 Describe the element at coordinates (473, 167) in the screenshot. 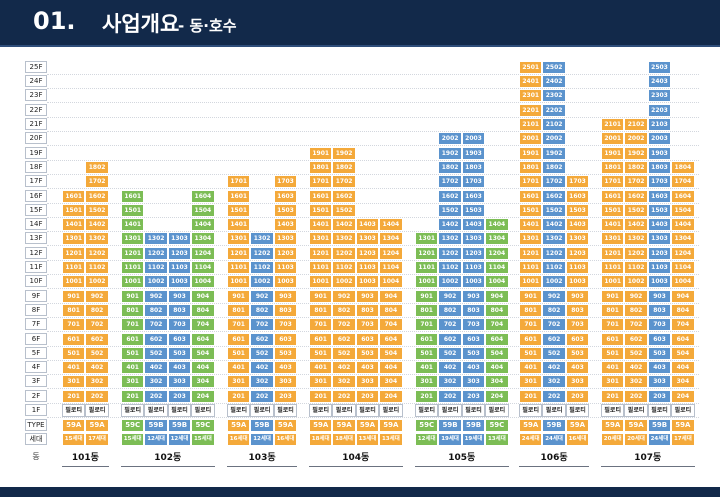

I see `unit-cell: 1803` at that location.